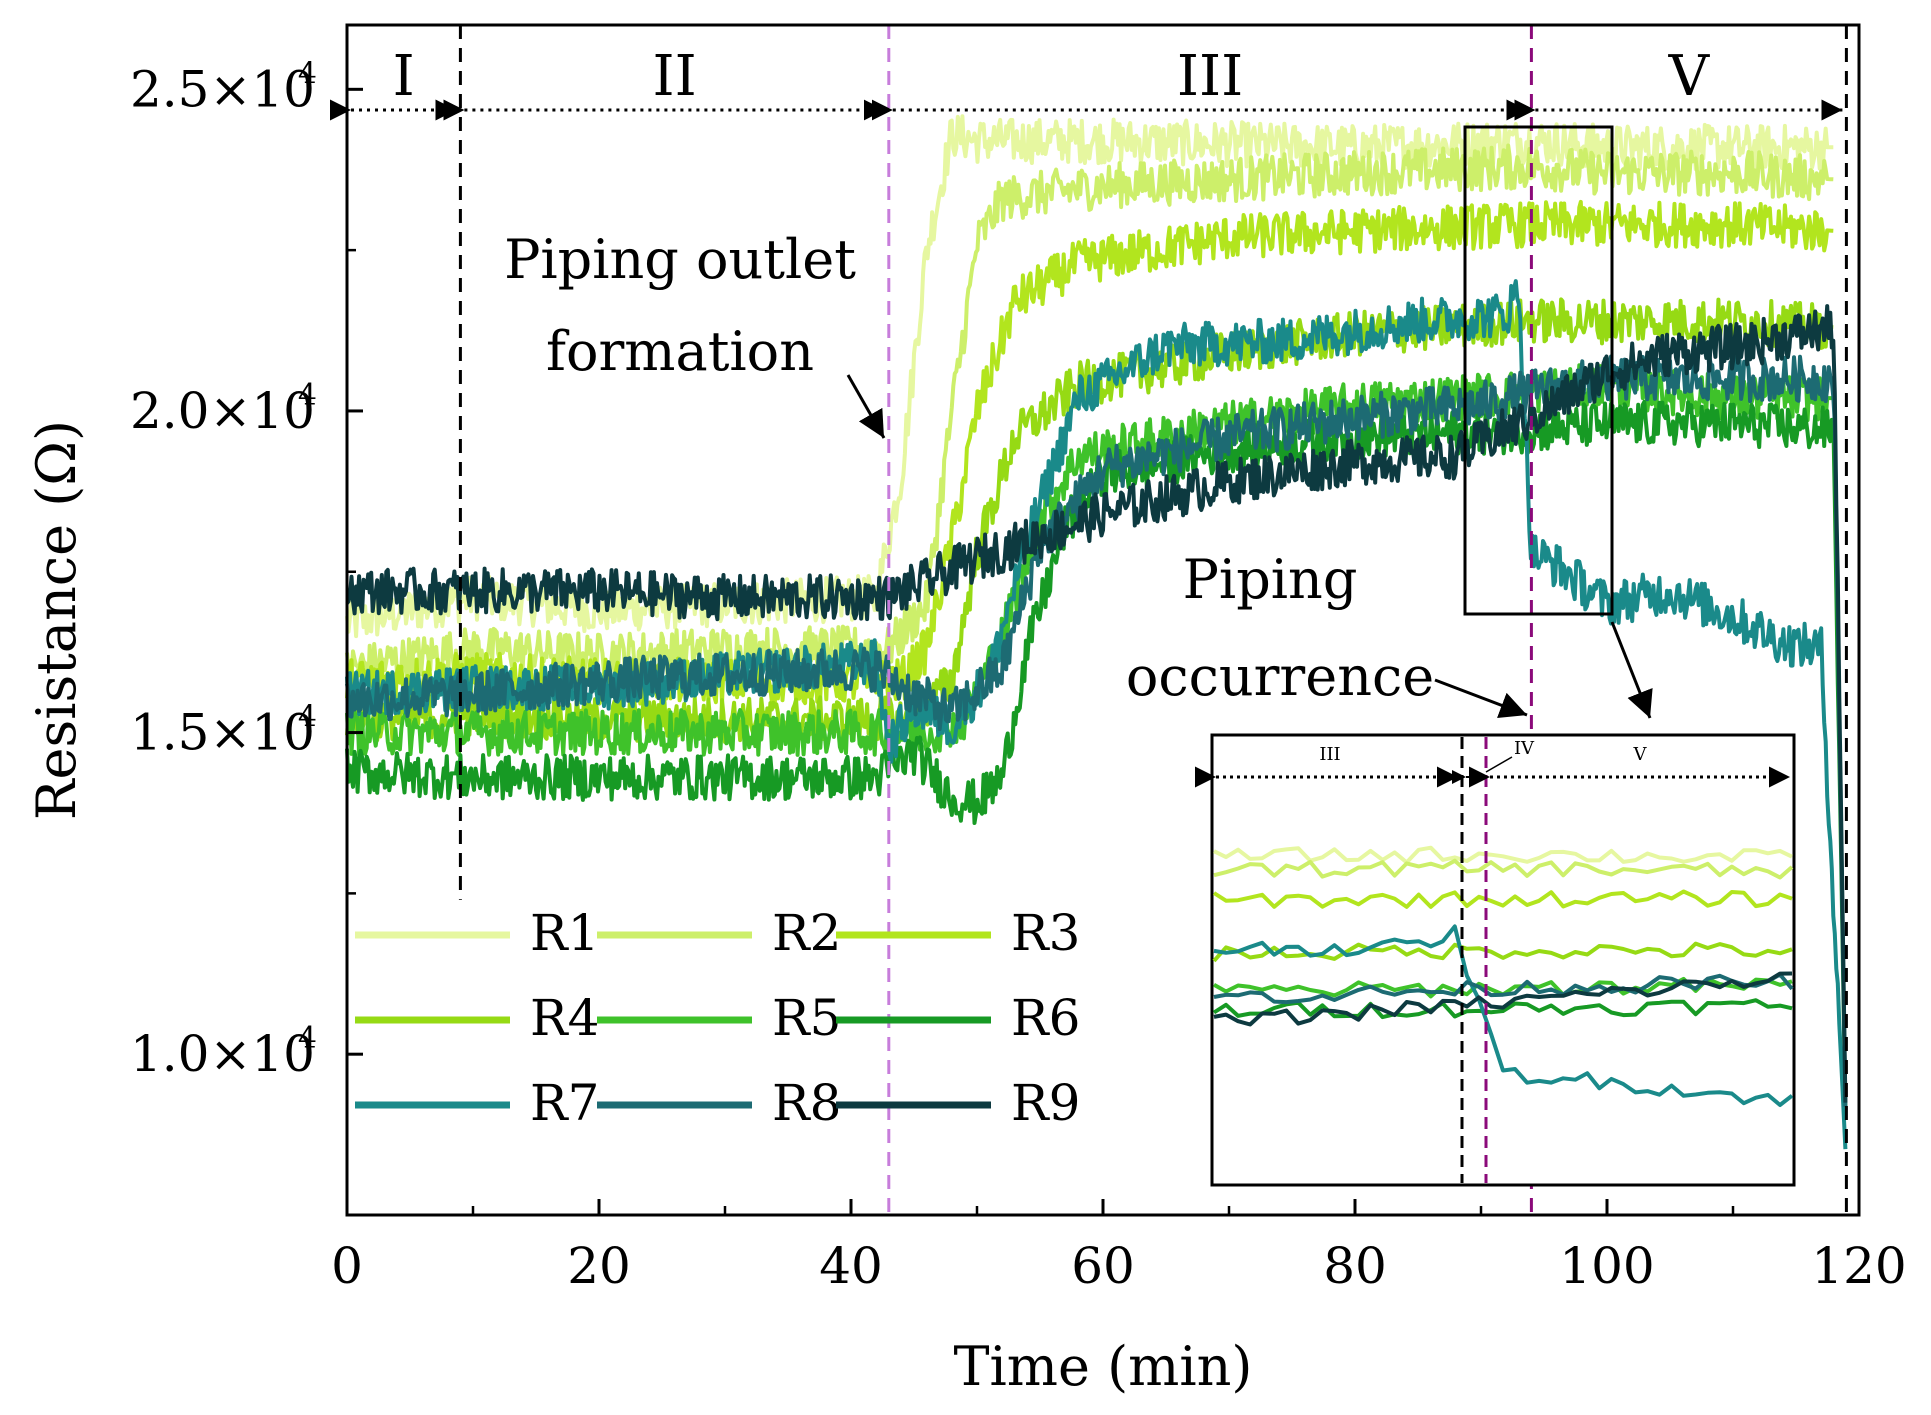 The height and width of the screenshot is (1415, 1931). What do you see at coordinates (1210, 76) in the screenshot?
I see `phase-label-iii: III` at bounding box center [1210, 76].